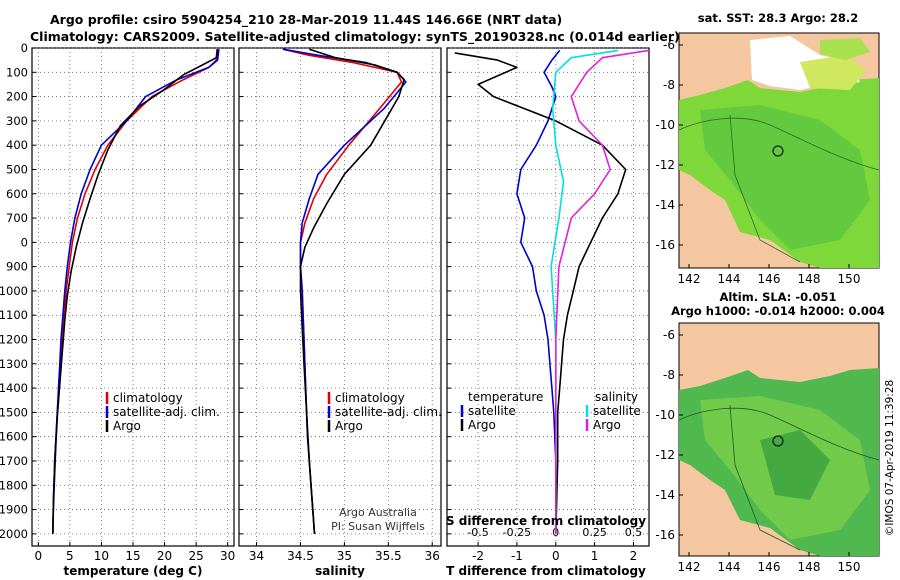  I want to click on pressure-tick-label: 1100, so click(14, 315).